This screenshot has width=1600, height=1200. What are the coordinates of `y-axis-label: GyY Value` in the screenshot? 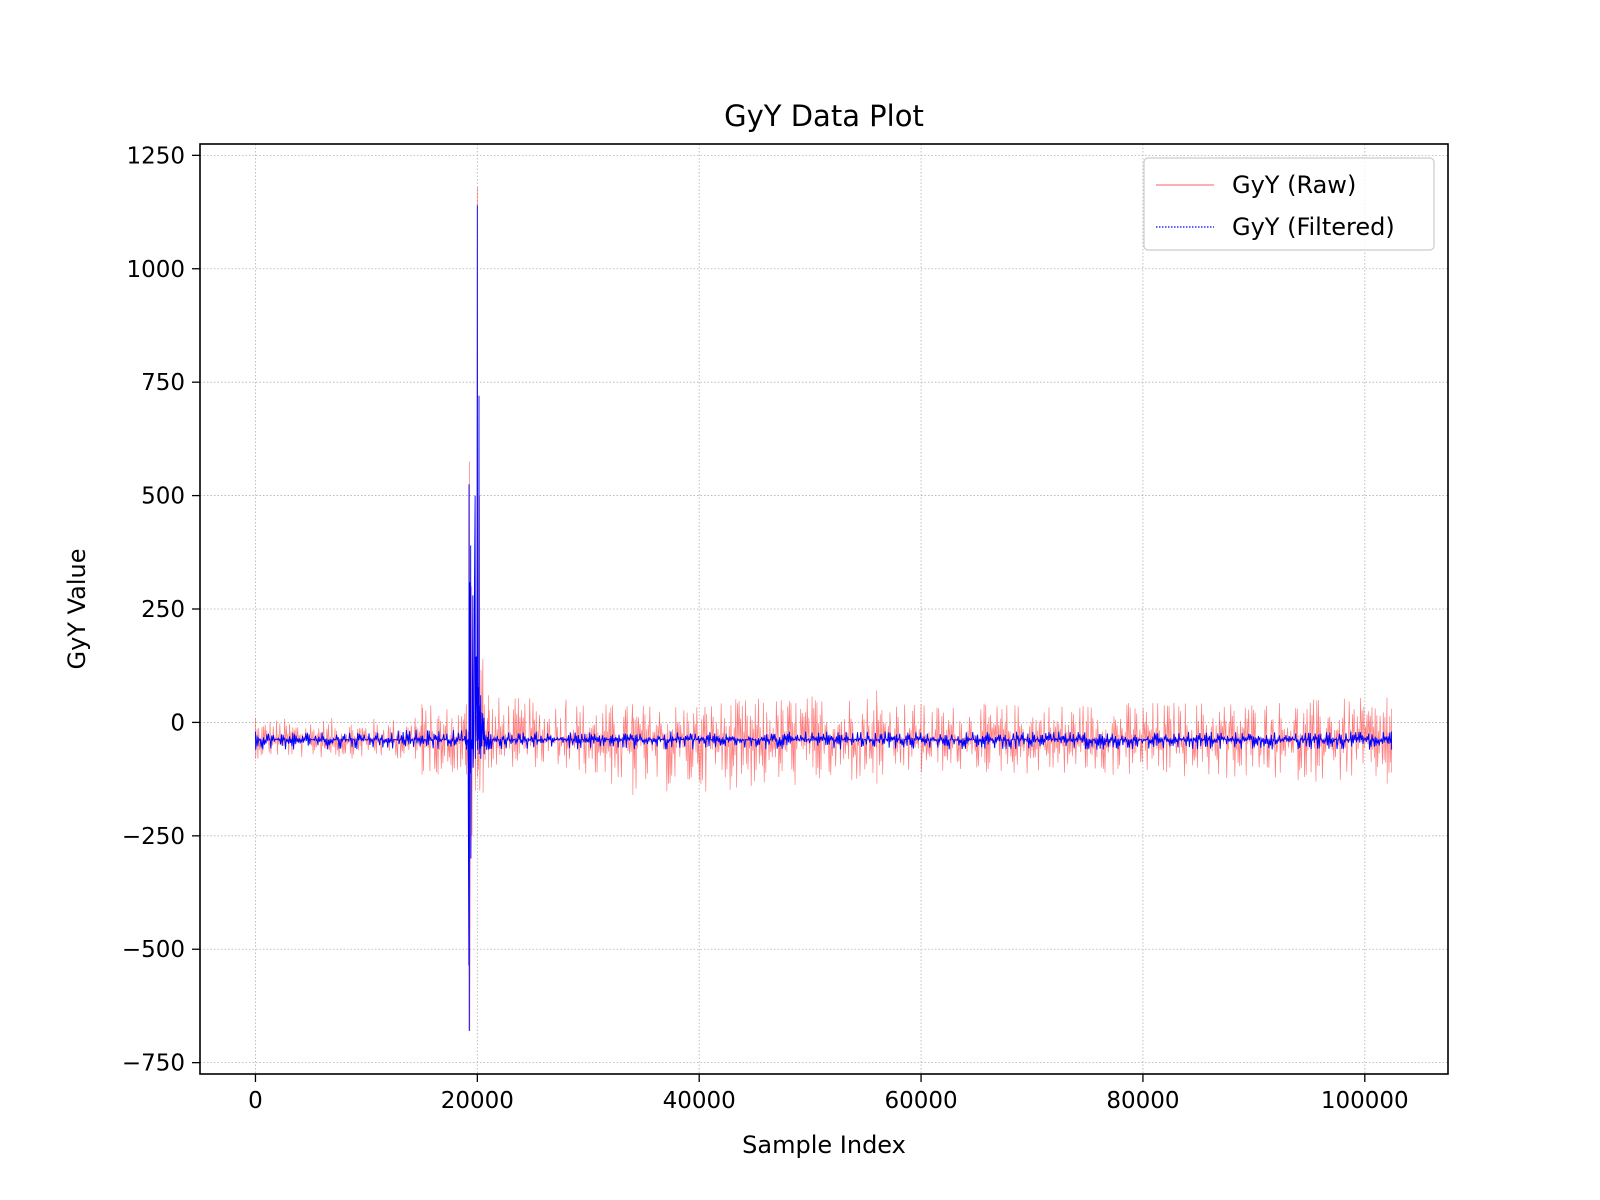 It's located at (77, 609).